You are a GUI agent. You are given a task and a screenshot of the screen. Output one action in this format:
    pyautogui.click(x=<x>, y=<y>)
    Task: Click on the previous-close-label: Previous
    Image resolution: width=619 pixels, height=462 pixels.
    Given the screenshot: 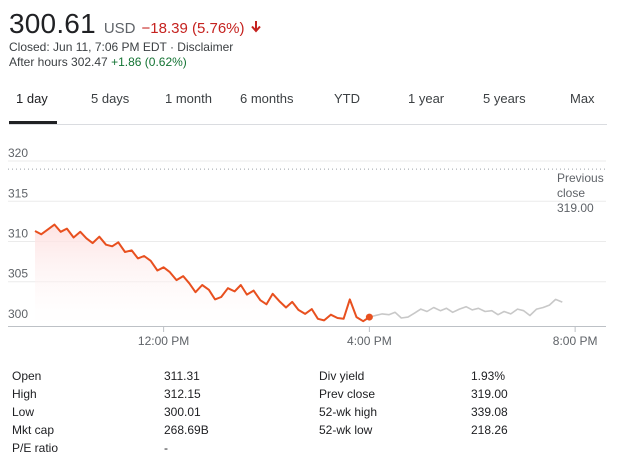 What is the action you would take?
    pyautogui.click(x=580, y=178)
    